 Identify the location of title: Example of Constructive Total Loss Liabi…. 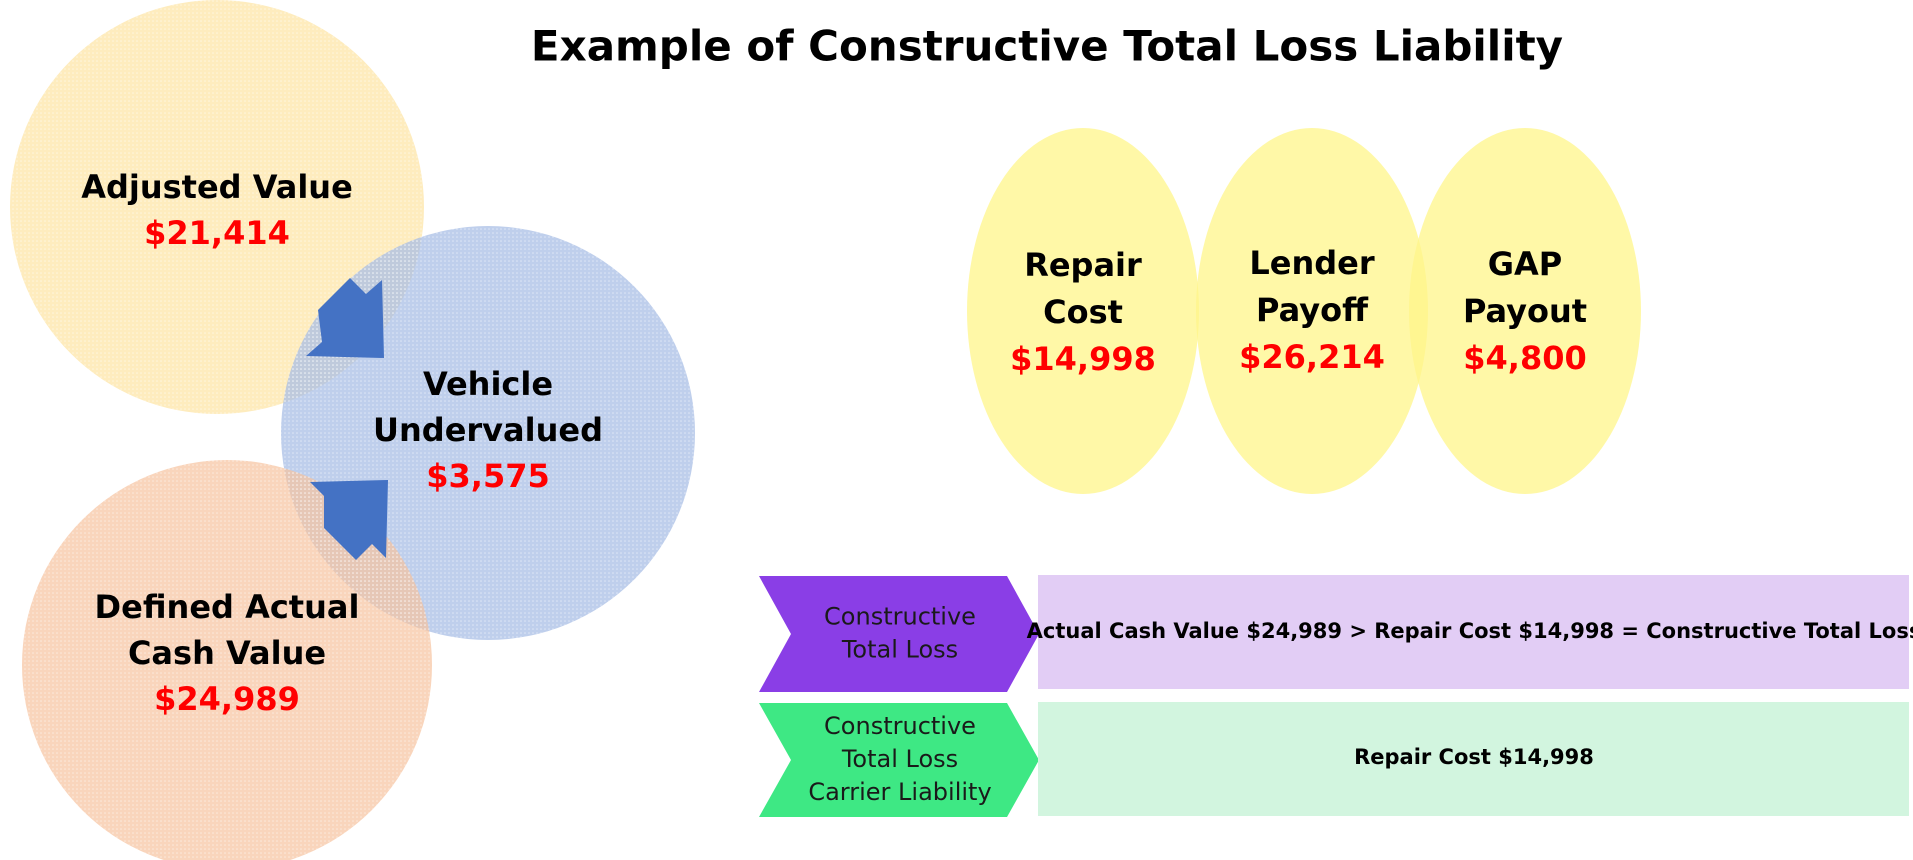
(1047, 46).